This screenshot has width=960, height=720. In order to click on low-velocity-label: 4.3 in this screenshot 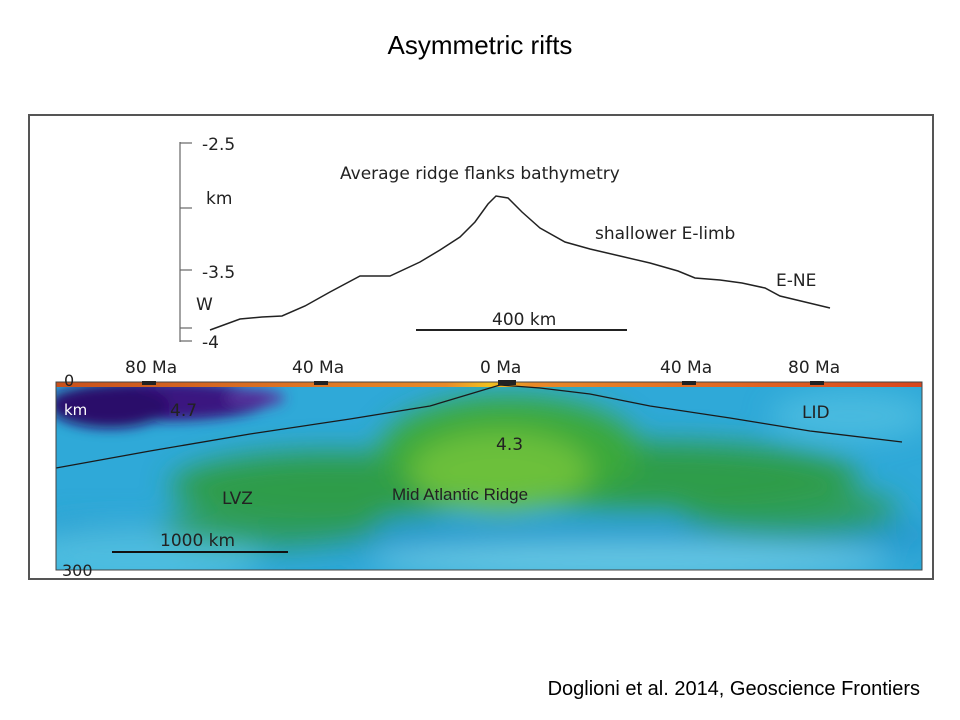, I will do `click(509, 445)`.